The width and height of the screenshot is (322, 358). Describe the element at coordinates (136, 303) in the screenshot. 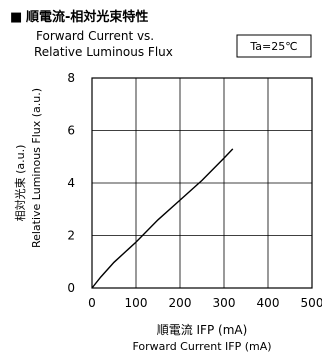

I see `x-tick-label-1: 100` at that location.